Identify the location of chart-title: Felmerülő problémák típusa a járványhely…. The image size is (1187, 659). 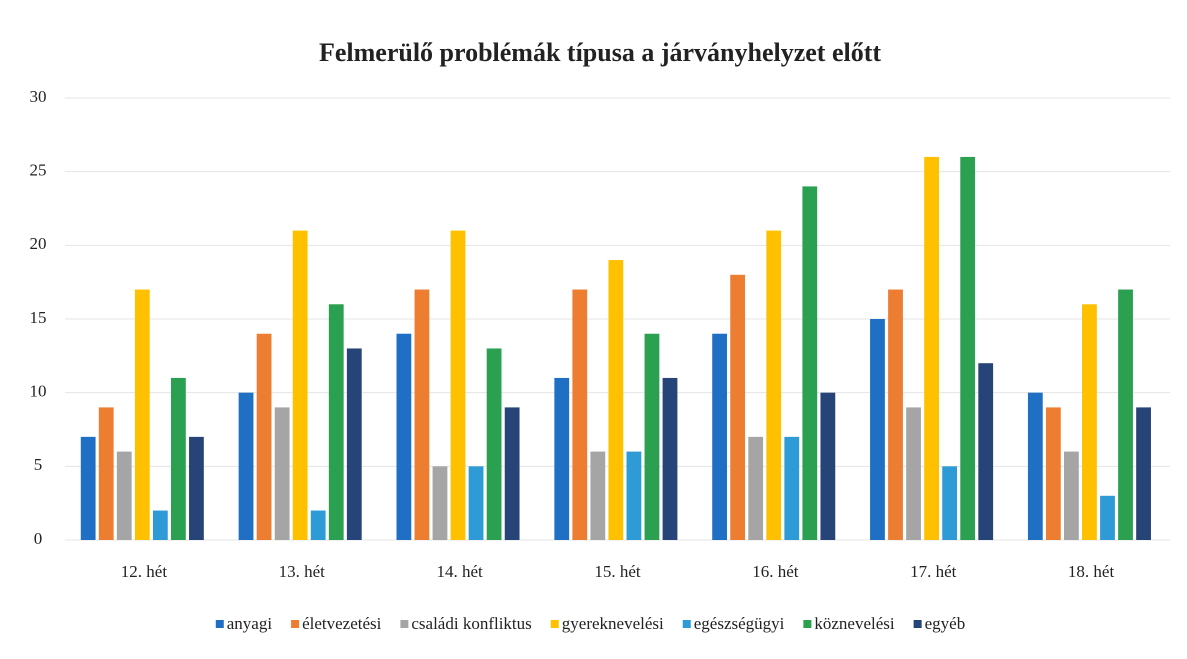
(600, 52).